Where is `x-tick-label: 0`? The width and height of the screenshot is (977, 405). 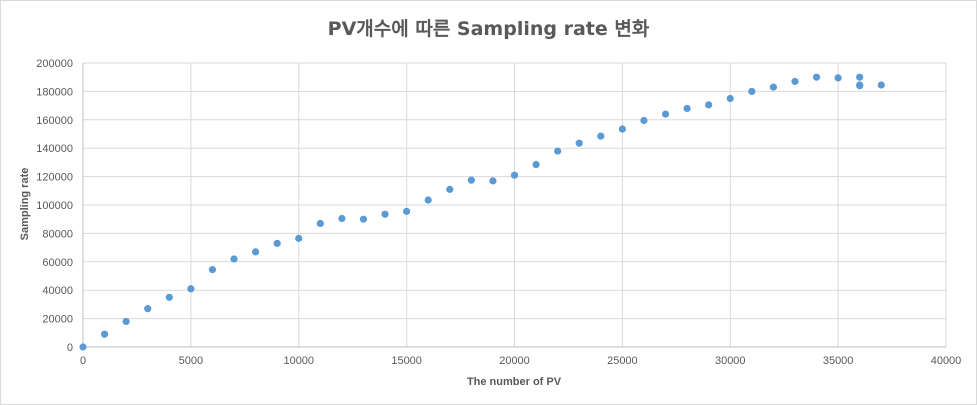
x-tick-label: 0 is located at coordinates (83, 361).